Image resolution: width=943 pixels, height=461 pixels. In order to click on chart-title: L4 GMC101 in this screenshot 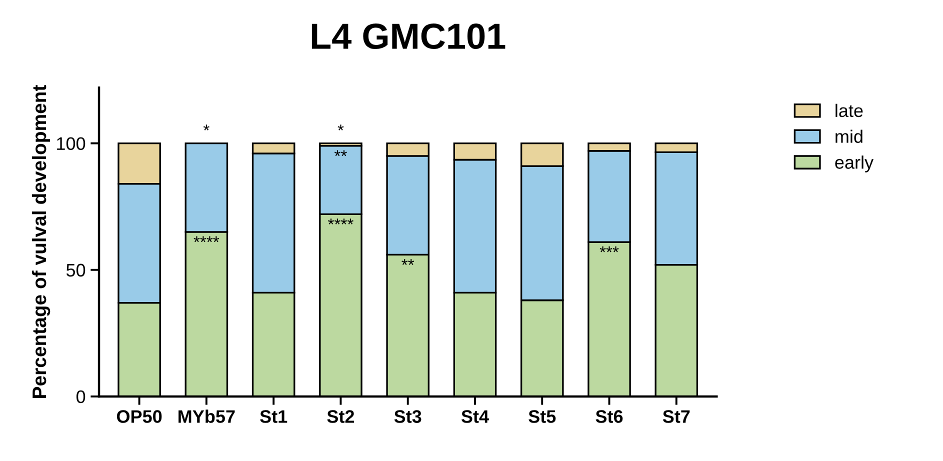, I will do `click(409, 36)`.